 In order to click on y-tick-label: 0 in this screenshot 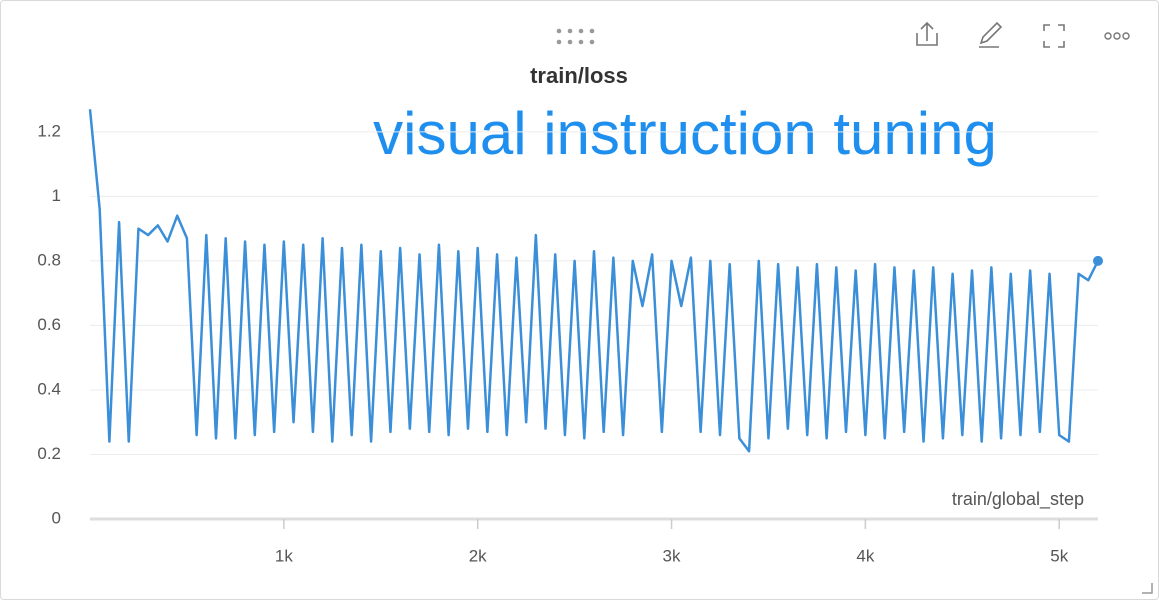, I will do `click(56, 517)`.